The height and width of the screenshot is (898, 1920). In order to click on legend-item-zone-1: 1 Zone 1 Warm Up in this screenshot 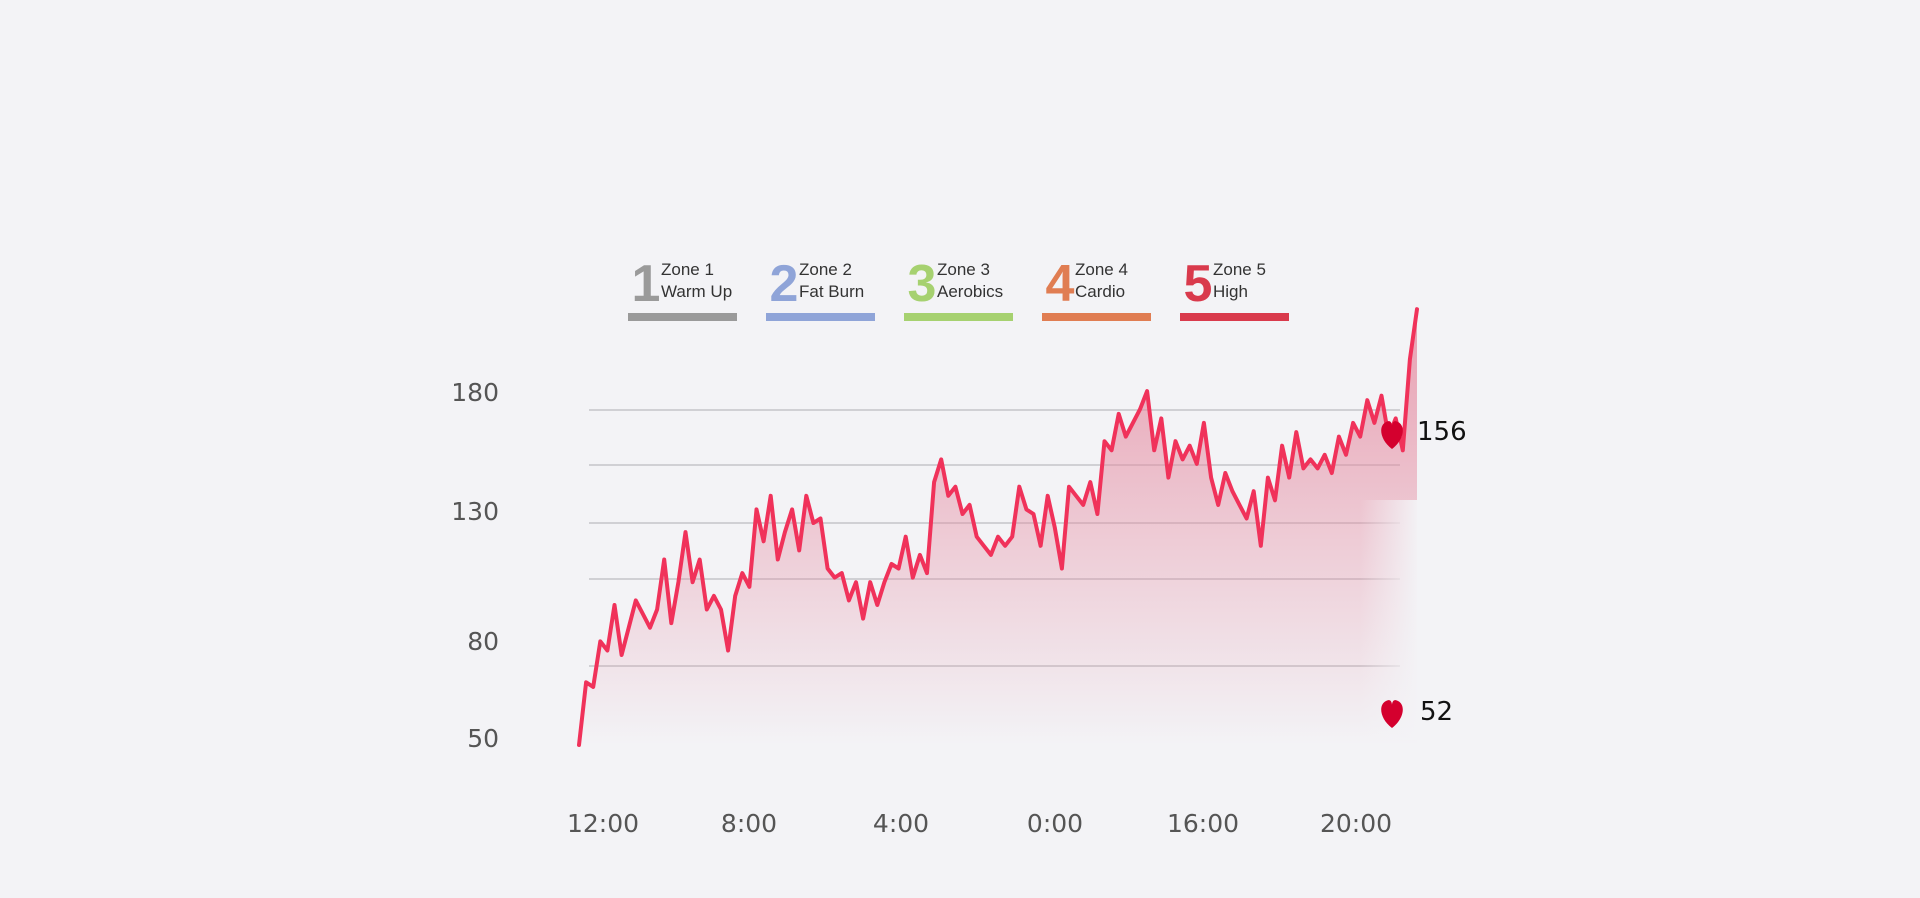, I will do `click(682, 289)`.